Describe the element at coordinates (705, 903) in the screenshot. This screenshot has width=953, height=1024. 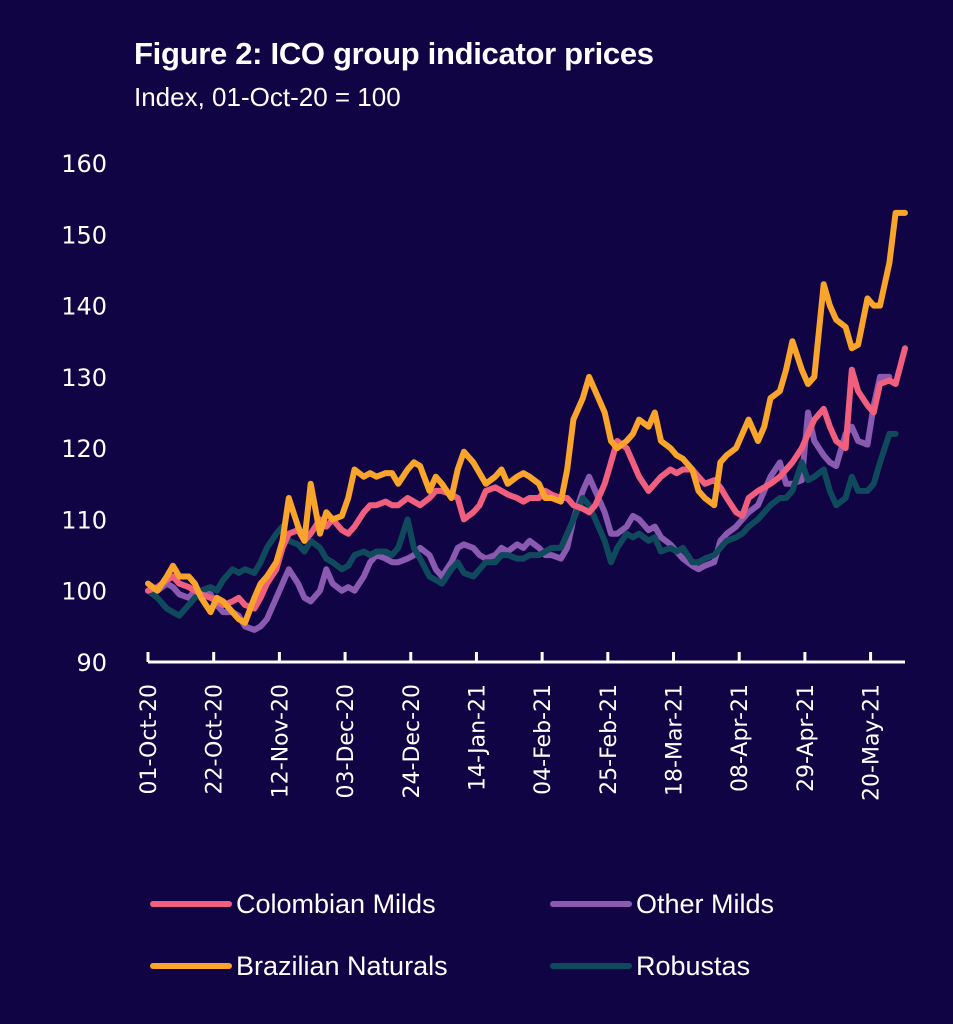
I see `legend-label: Other Milds` at that location.